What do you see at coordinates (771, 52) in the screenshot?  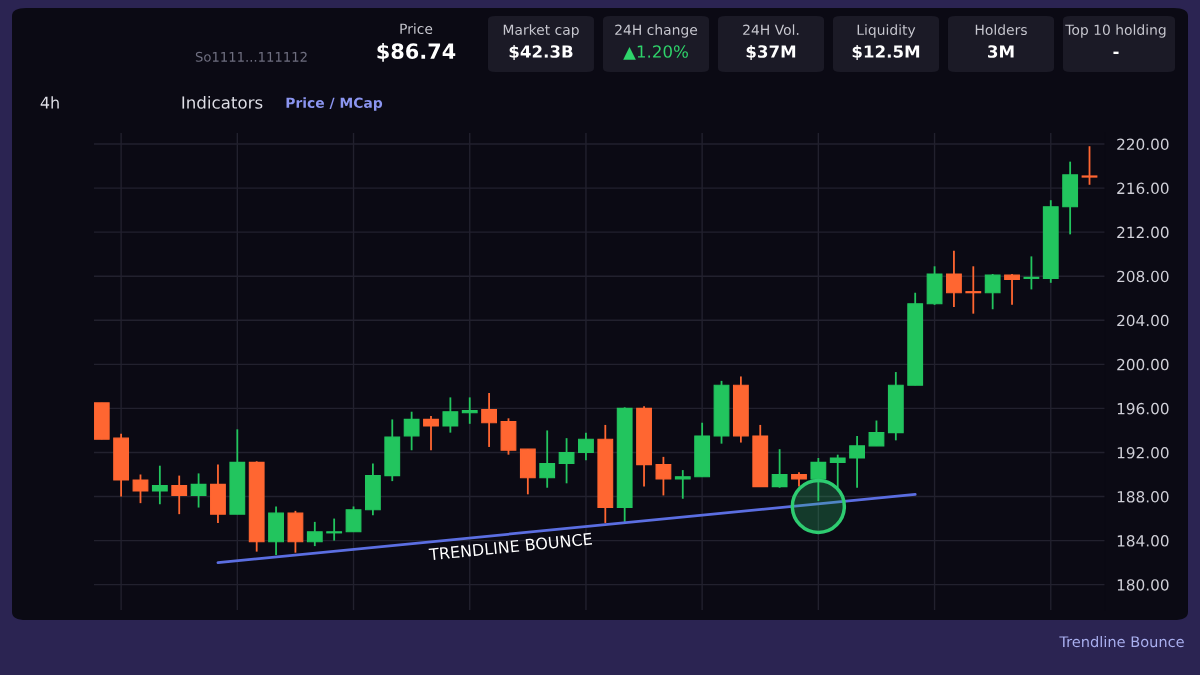 I see `text: $37M` at bounding box center [771, 52].